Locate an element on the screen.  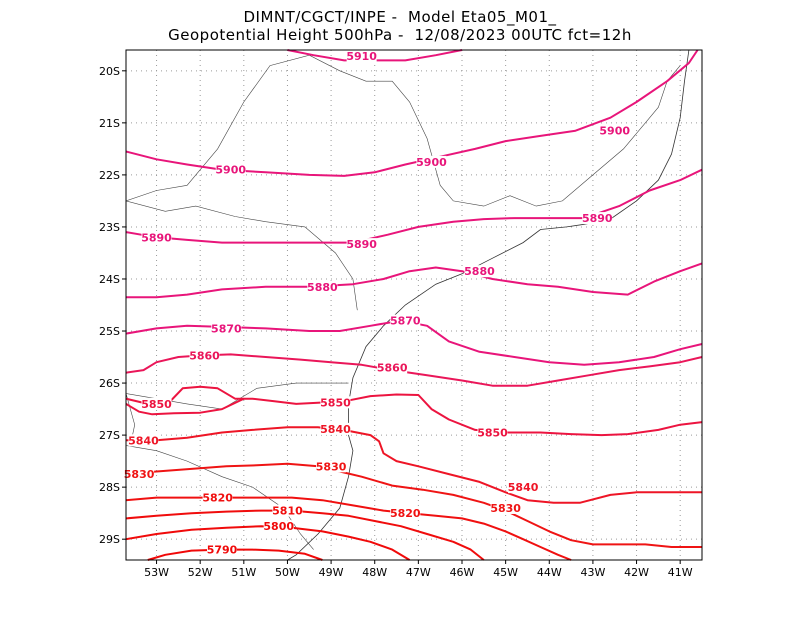
contour-label: 5810 is located at coordinates (287, 511).